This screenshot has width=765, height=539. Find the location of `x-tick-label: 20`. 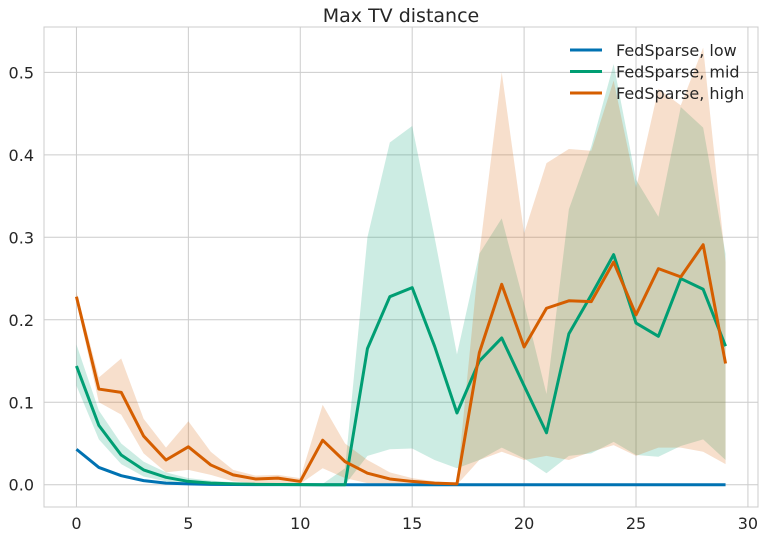

x-tick-label: 20 is located at coordinates (524, 523).